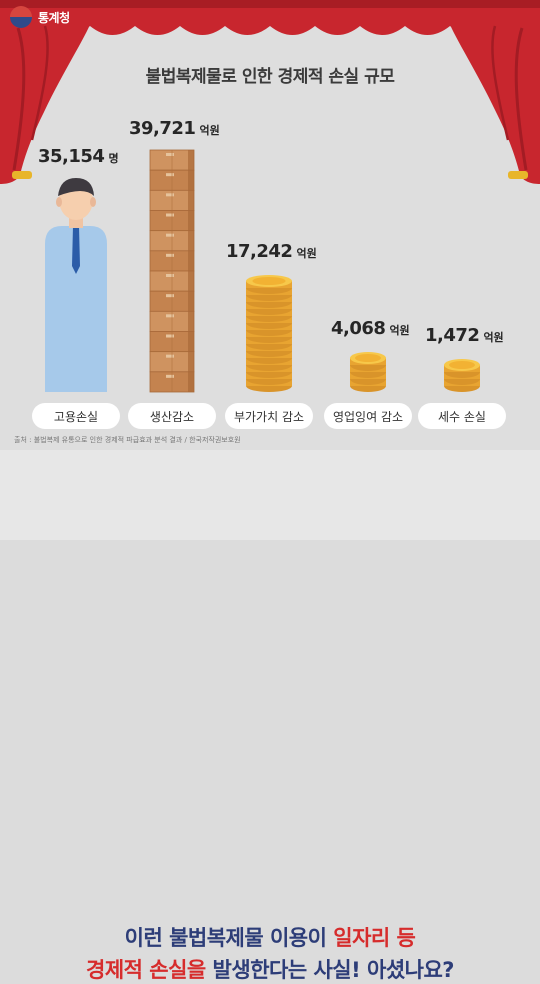 The height and width of the screenshot is (984, 540). Describe the element at coordinates (269, 416) in the screenshot. I see `category-label: 부가가치 감소` at that location.